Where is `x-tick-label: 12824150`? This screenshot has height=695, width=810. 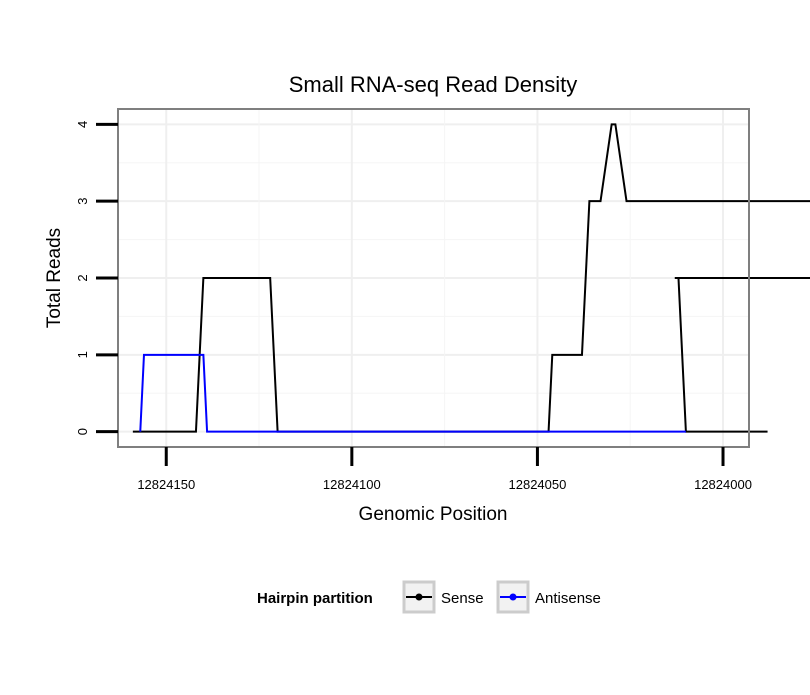
x-tick-label: 12824150 is located at coordinates (166, 484).